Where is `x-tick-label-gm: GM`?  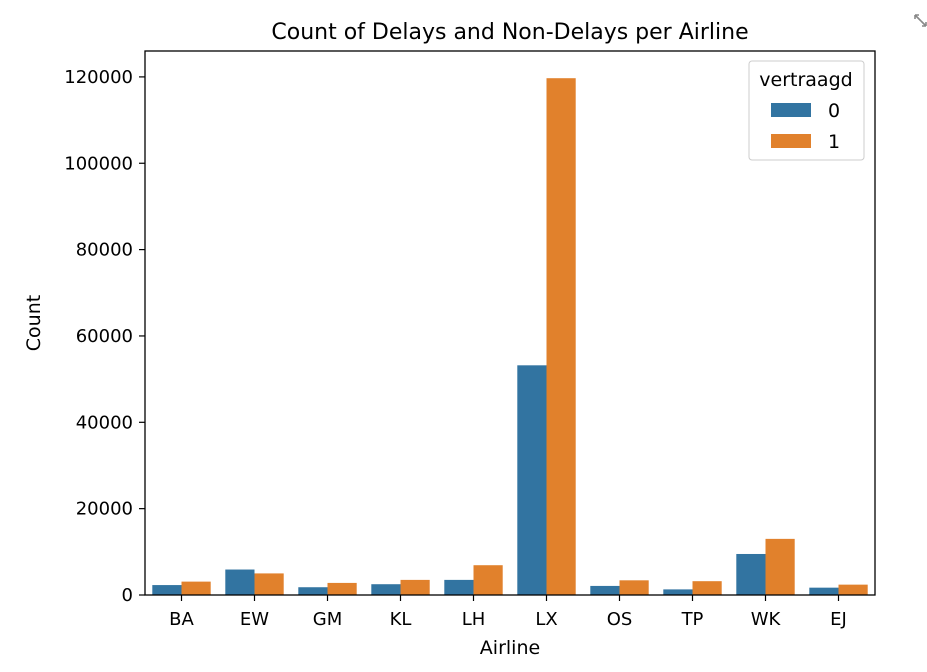 x-tick-label-gm: GM is located at coordinates (327, 619).